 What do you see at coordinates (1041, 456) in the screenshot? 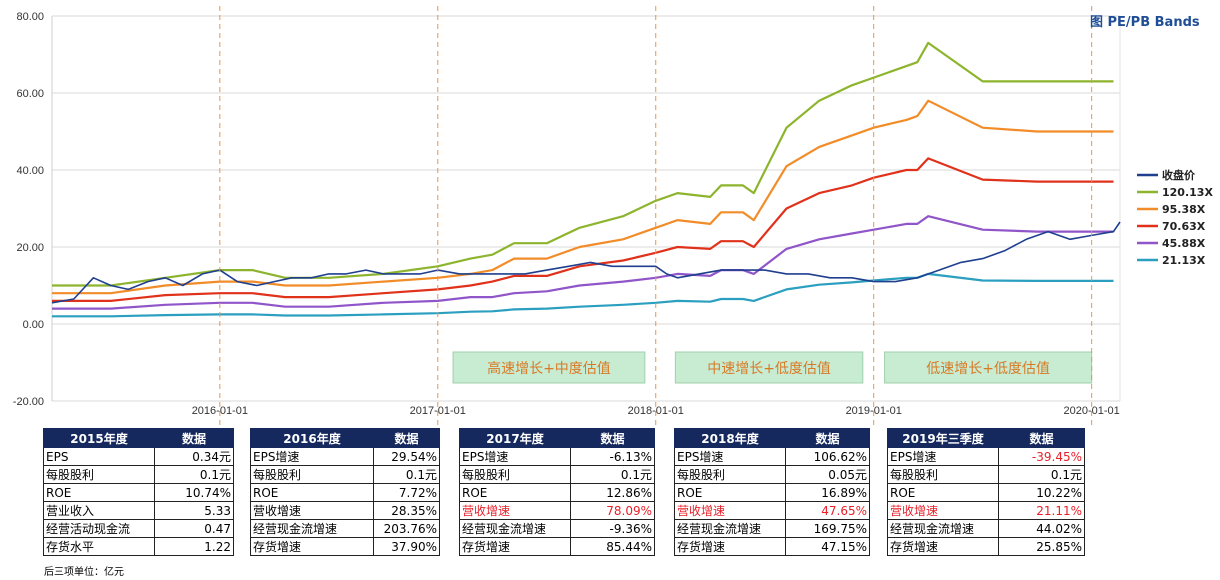
I see `row-value: -39.45%` at bounding box center [1041, 456].